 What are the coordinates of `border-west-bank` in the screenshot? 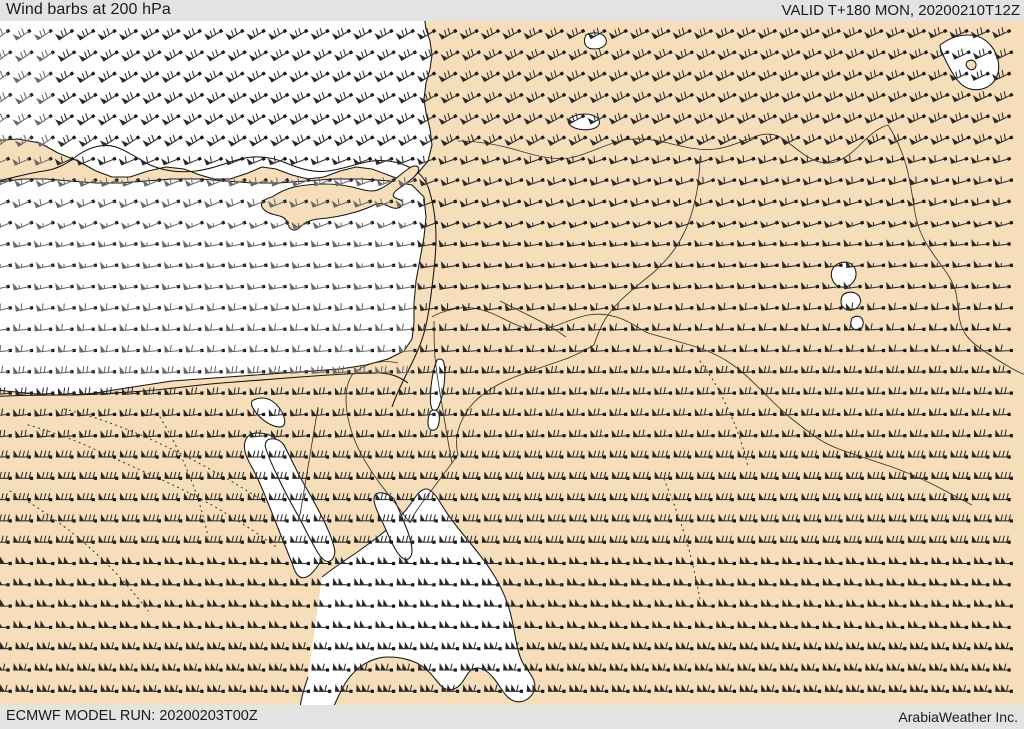 It's located at (540, 320).